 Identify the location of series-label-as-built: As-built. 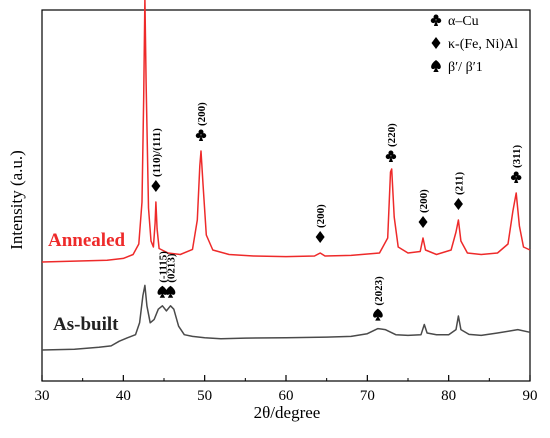
(86, 324).